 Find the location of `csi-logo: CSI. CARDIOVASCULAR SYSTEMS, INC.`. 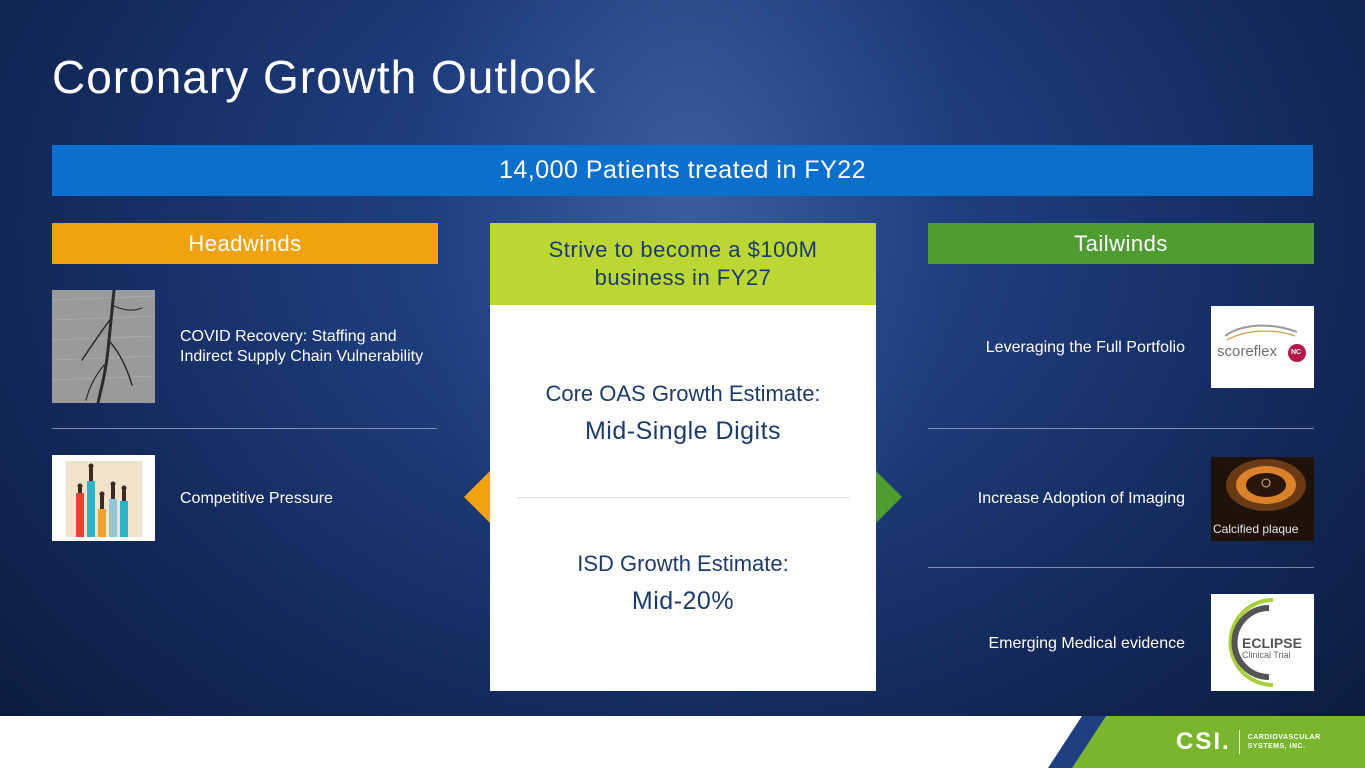

csi-logo: CSI. CARDIOVASCULAR SYSTEMS, INC. is located at coordinates (1248, 742).